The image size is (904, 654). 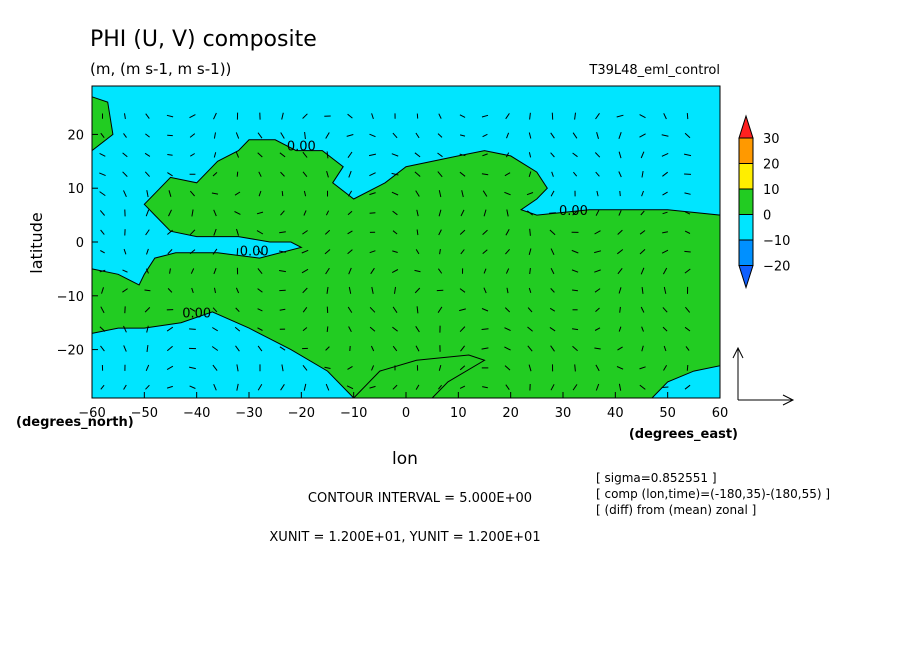 I want to click on colorbar-label: 10, so click(x=771, y=190).